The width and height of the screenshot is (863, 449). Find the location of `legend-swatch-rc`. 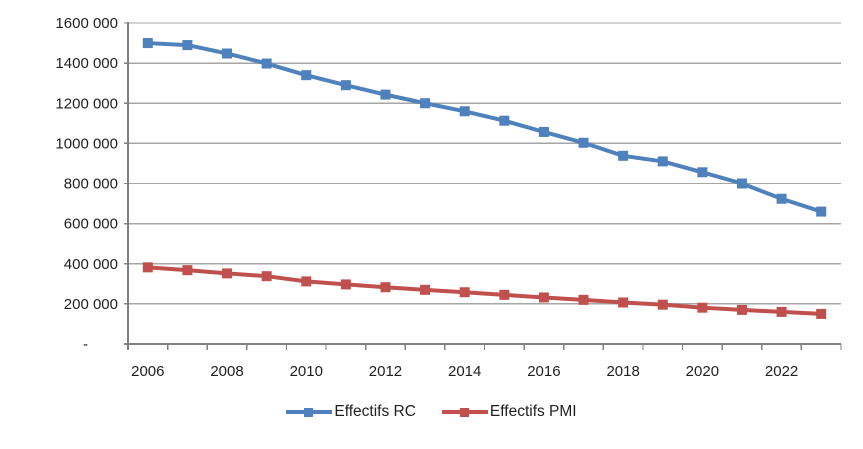

legend-swatch-rc is located at coordinates (309, 412).